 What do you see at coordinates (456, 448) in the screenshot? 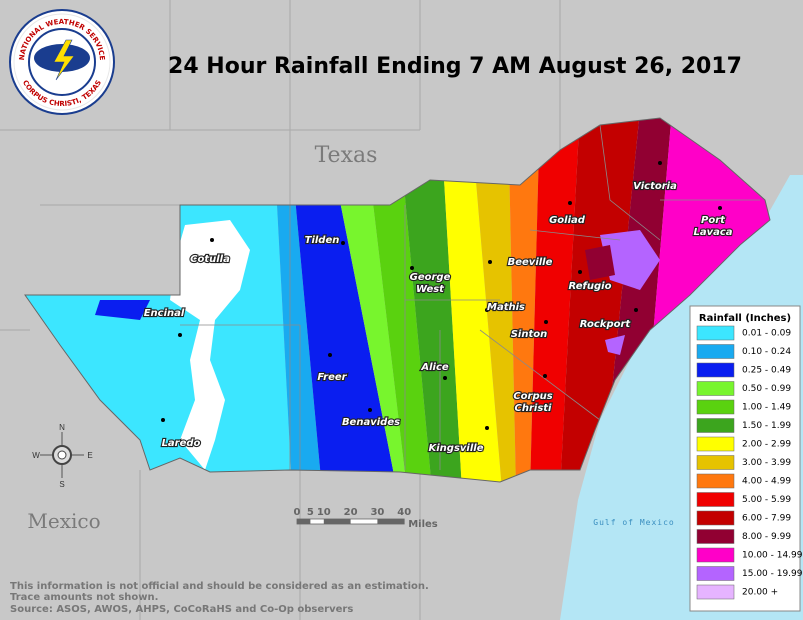
I see `city-label: Kingsville` at bounding box center [456, 448].